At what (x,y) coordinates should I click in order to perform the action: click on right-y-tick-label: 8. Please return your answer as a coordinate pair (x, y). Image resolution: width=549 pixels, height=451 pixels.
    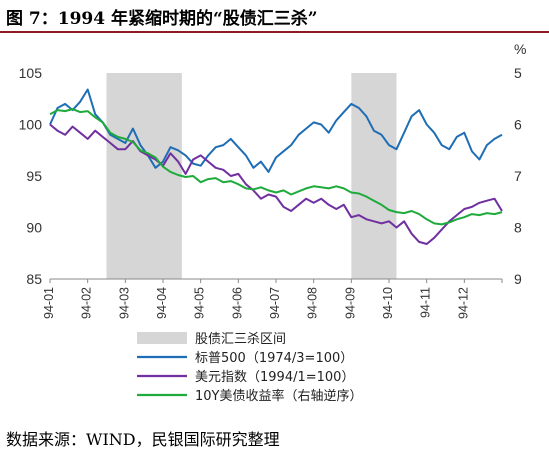
    Looking at the image, I should click on (518, 228).